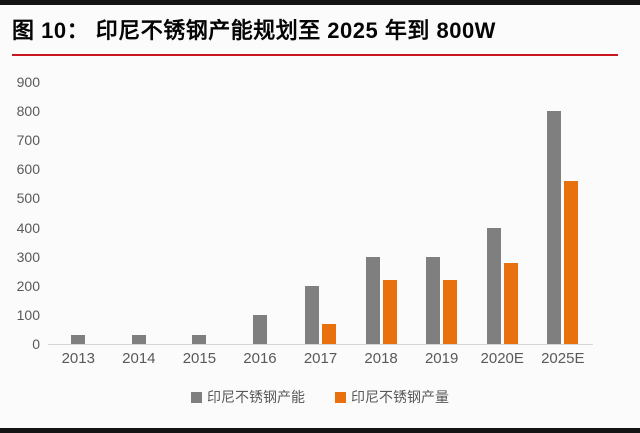 This screenshot has width=640, height=433. What do you see at coordinates (78, 213) in the screenshot?
I see `bar-group-2013` at bounding box center [78, 213].